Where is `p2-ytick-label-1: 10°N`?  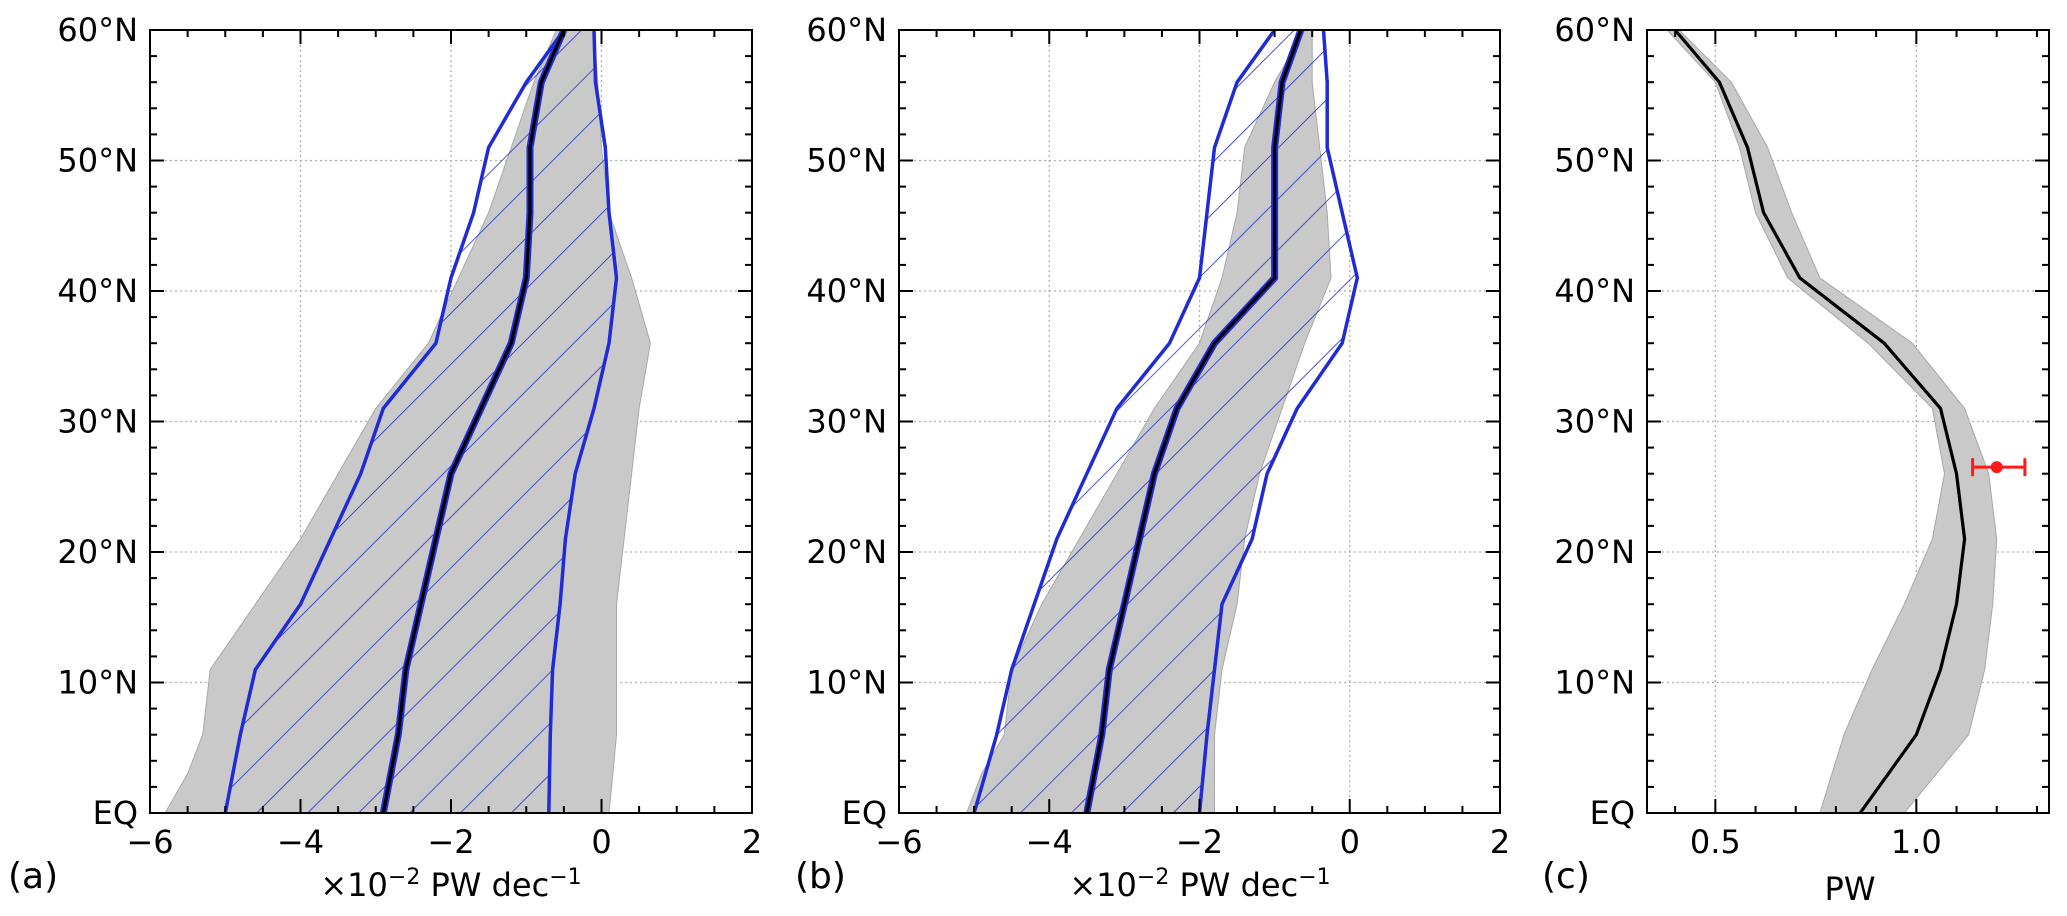 p2-ytick-label-1: 10°N is located at coordinates (1594, 683).